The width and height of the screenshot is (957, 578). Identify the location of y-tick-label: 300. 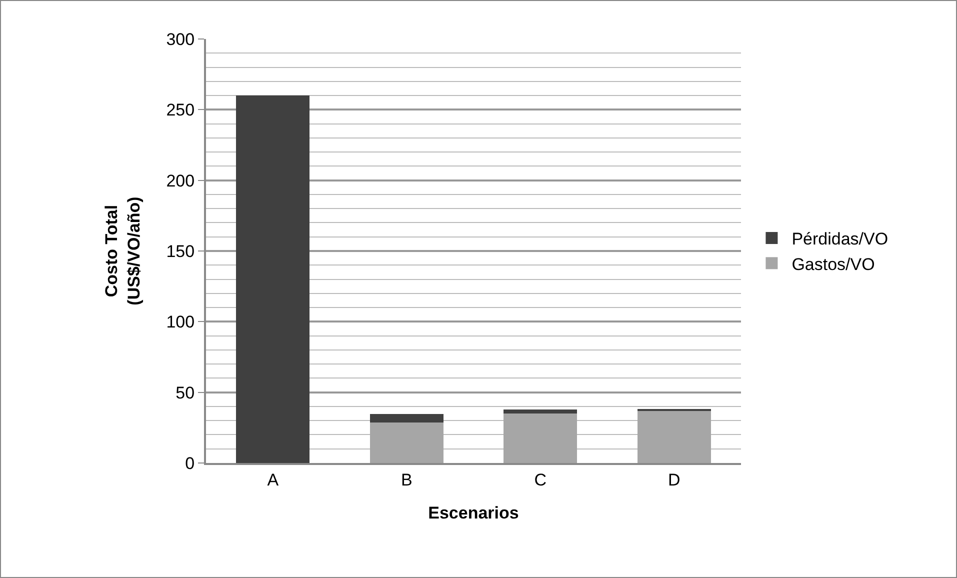
(180, 39).